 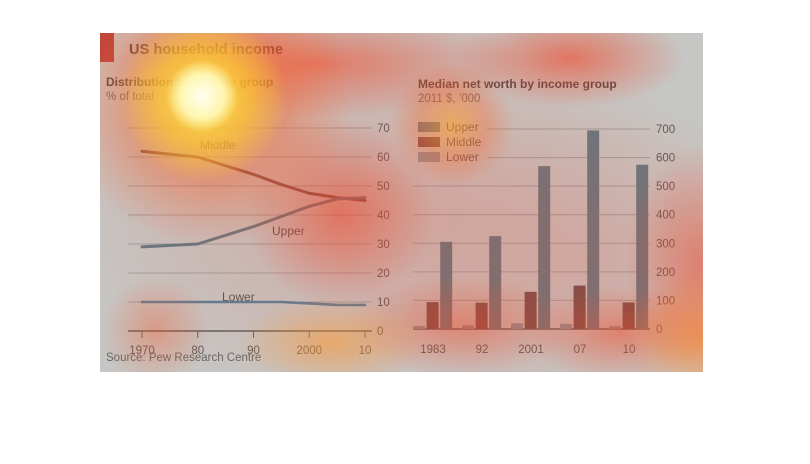 What do you see at coordinates (253, 175) in the screenshot?
I see `series-line-middle` at bounding box center [253, 175].